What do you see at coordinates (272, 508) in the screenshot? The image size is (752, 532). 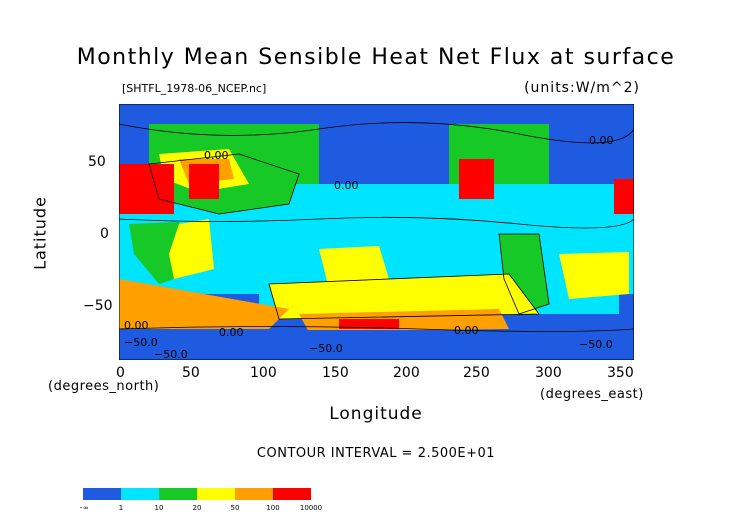 I see `legend-label: 100` at bounding box center [272, 508].